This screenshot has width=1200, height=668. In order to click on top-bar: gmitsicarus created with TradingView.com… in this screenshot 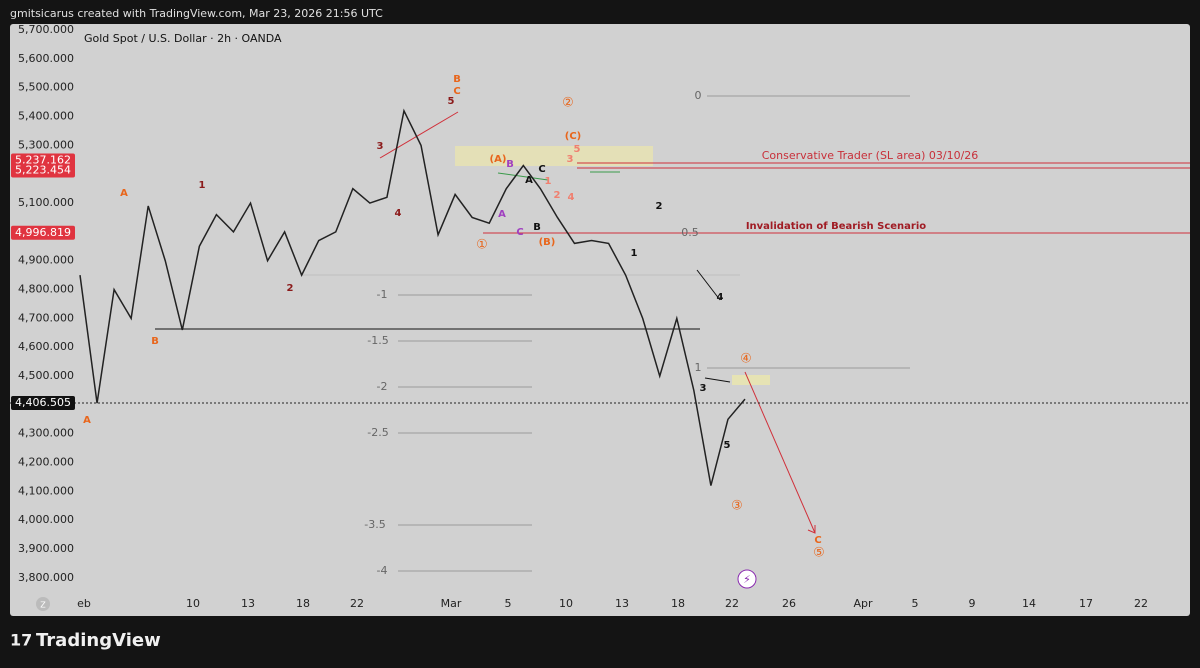, I will do `click(196, 13)`.